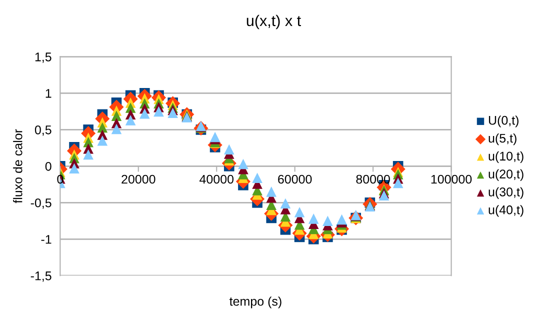 This screenshot has height=315, width=547. I want to click on y-tick-label: 1, so click(49, 93).